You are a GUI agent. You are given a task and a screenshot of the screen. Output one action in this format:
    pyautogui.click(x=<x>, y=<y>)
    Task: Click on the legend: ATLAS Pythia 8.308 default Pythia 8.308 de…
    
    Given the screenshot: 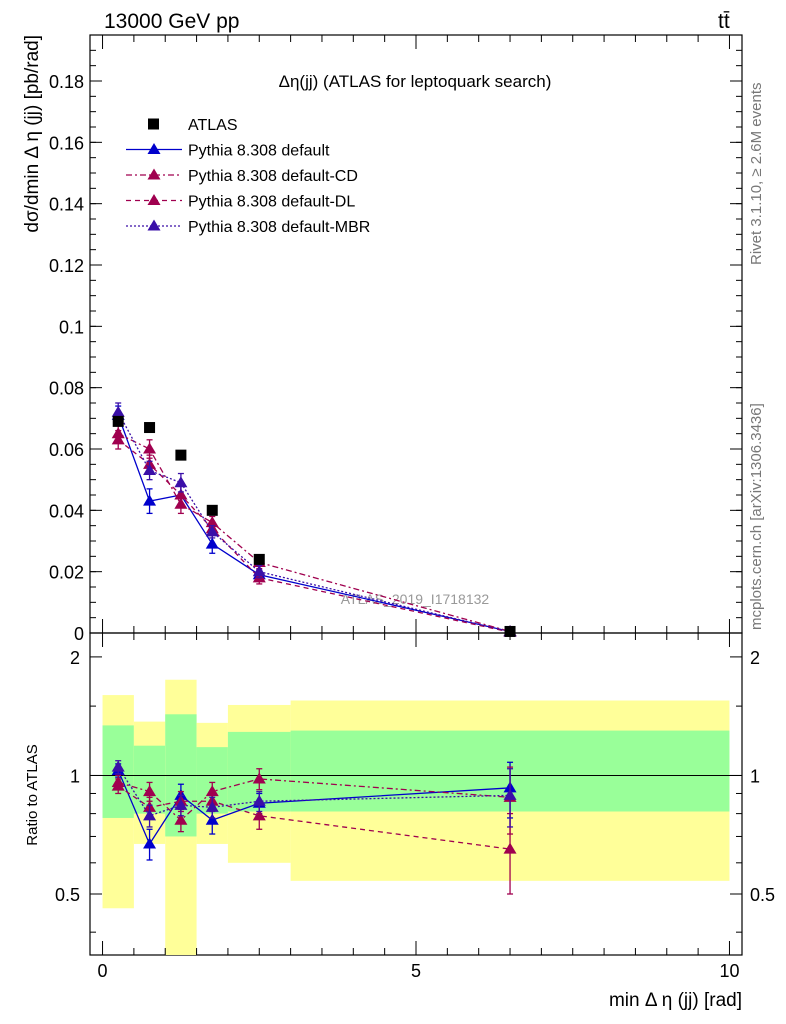 What is the action you would take?
    pyautogui.click(x=248, y=176)
    